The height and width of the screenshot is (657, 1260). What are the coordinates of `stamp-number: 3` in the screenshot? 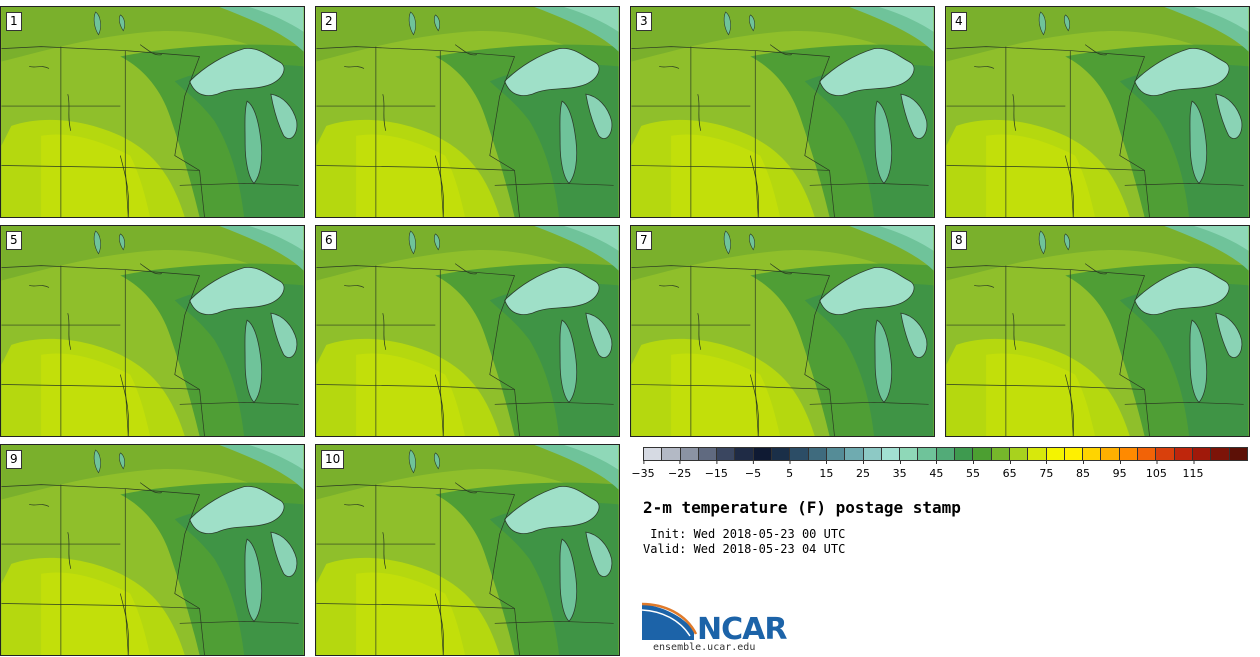 It's located at (644, 21).